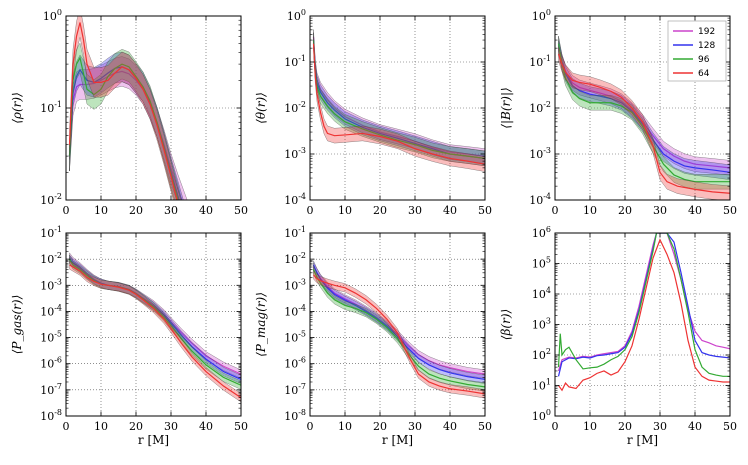  I want to click on legend-label-96: 96, so click(704, 60).